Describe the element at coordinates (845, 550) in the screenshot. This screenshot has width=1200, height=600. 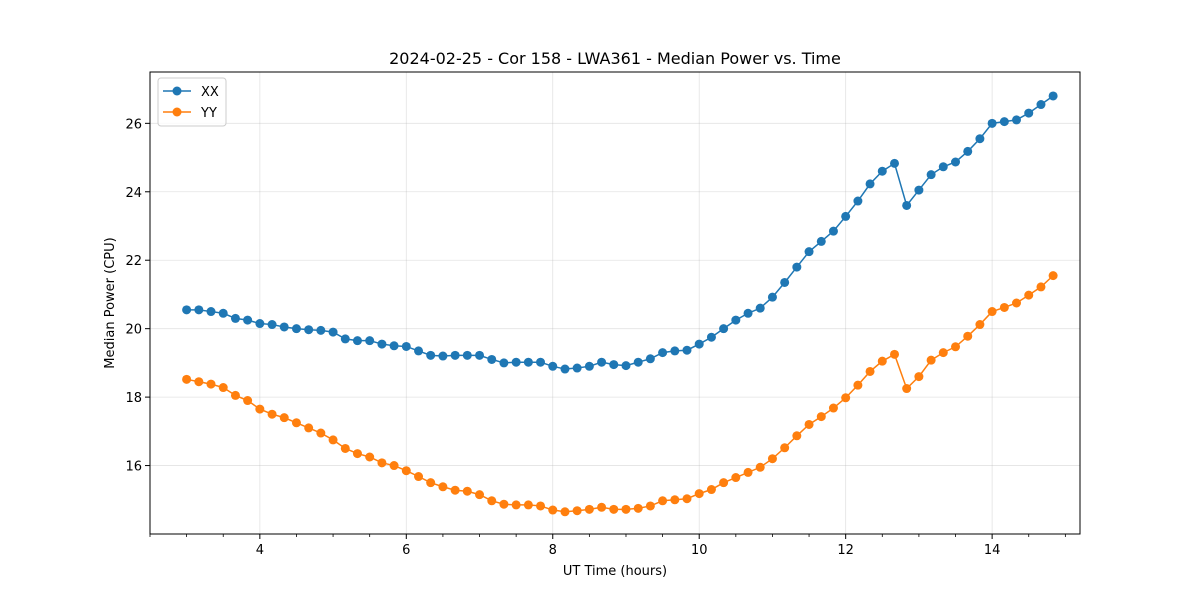
I see `x-tick-label: 12` at that location.